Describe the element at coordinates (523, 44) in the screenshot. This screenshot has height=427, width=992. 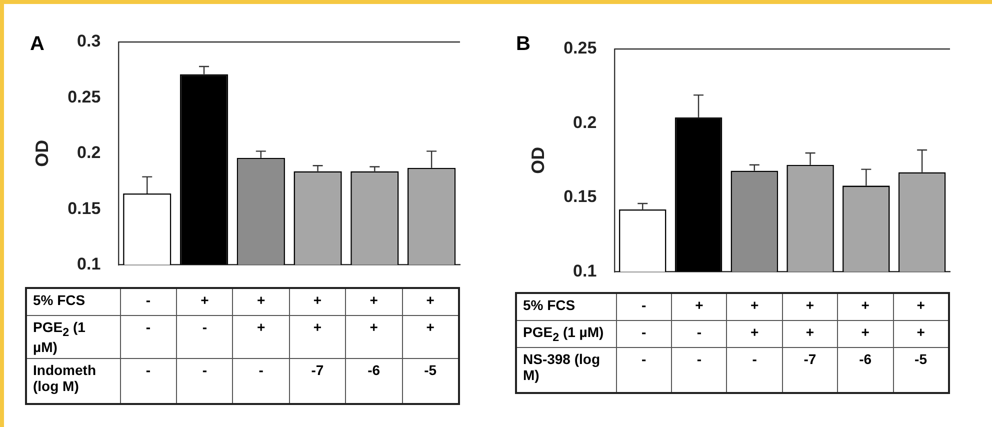
I see `chart-title: B` at that location.